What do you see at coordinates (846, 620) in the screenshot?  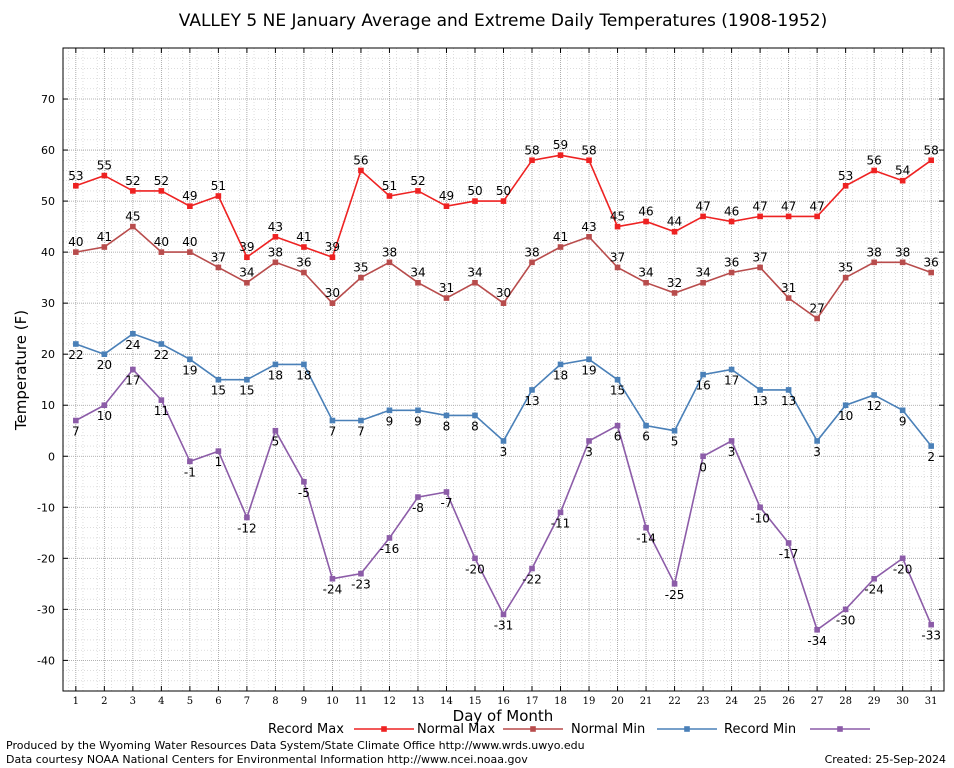 I see `data-label-record-min: -30` at bounding box center [846, 620].